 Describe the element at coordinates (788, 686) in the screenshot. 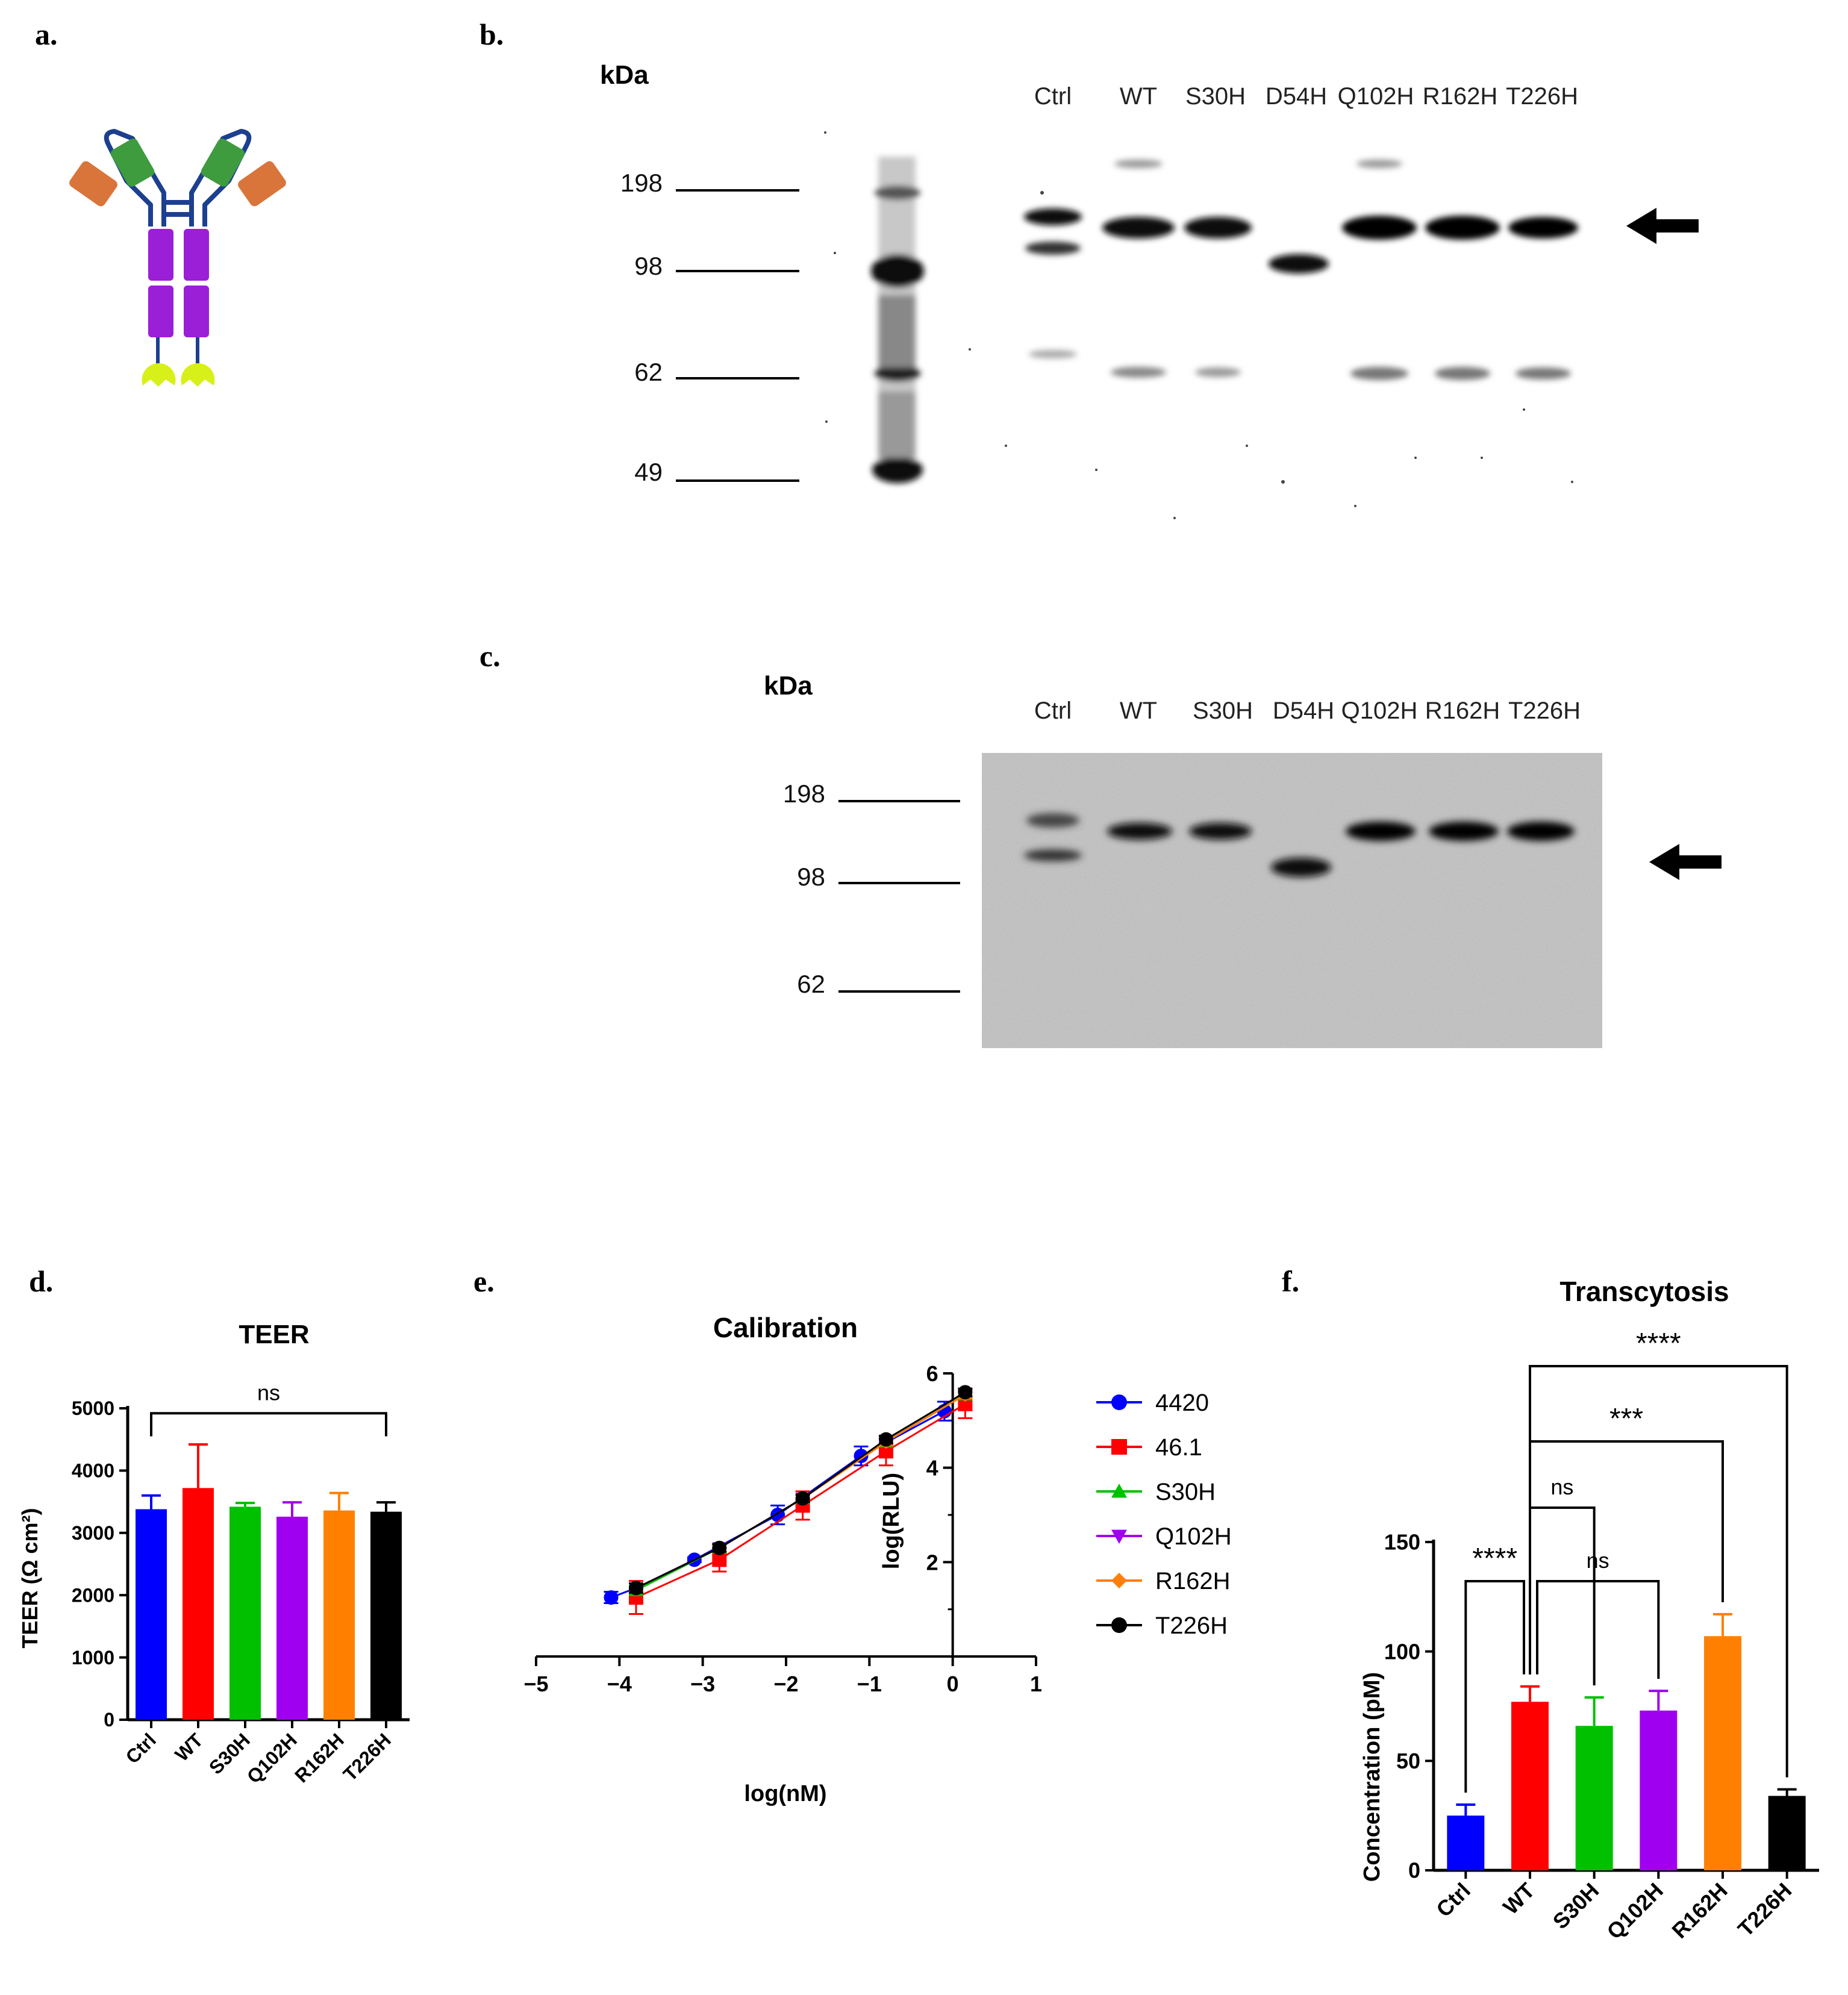

I see `gel-c-kda-label: kDa` at that location.